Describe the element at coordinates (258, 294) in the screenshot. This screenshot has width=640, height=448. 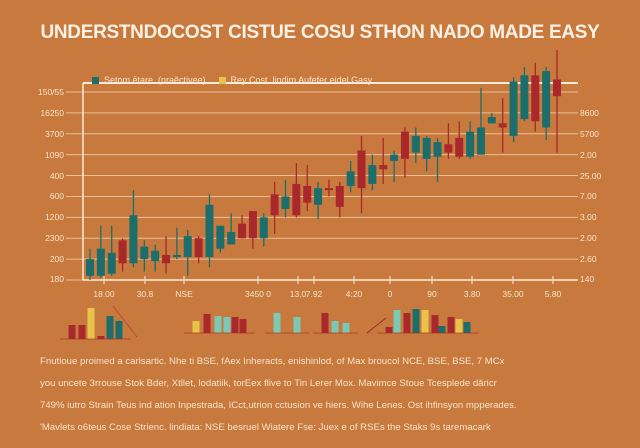
I see `x-tick-label: 3450 0` at that location.